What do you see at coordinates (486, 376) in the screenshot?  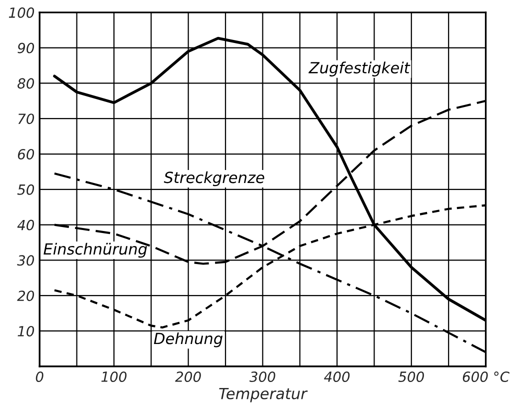 I see `x-tick-label: 600 °C` at bounding box center [486, 376].